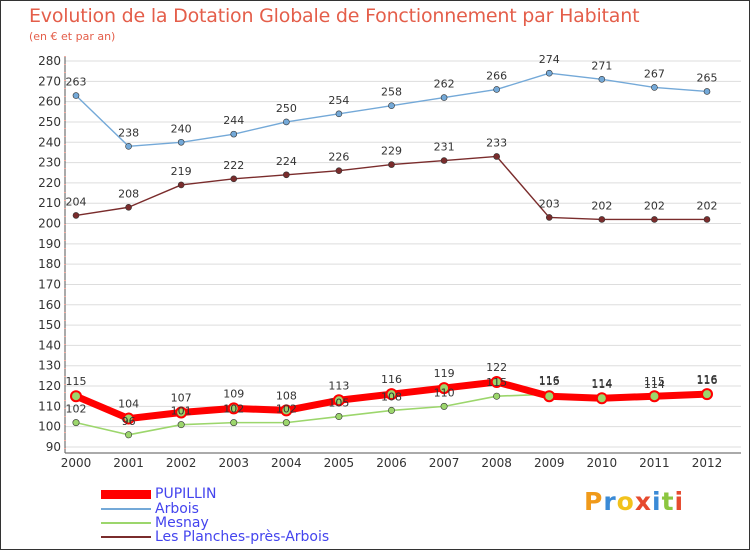  What do you see at coordinates (233, 393) in the screenshot?
I see `data-label-pupillin-2003: 109` at bounding box center [233, 393].